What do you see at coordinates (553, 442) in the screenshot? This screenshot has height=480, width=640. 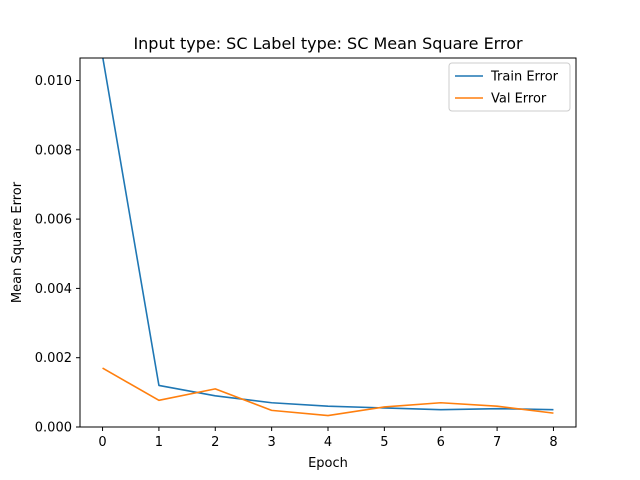 I see `x-tick-label: 8` at bounding box center [553, 442].